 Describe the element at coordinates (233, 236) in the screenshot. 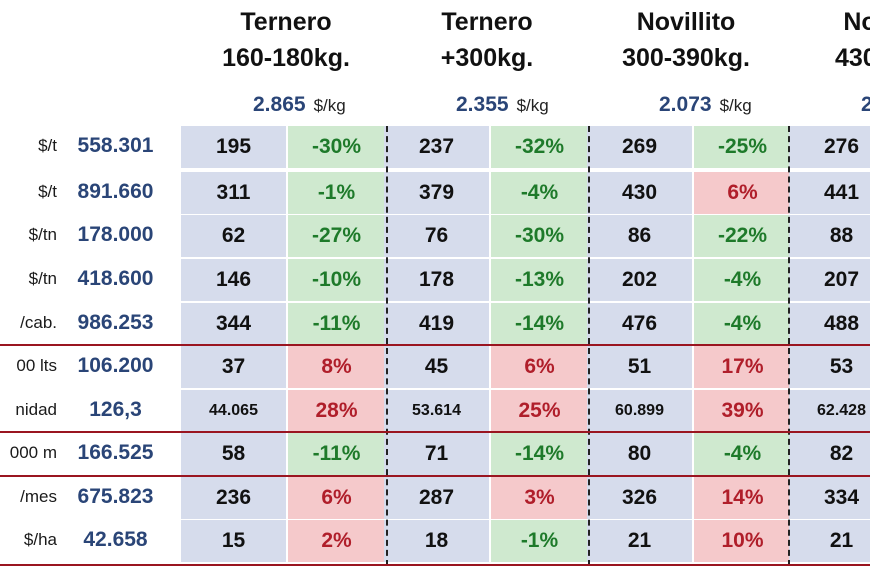

I see `table-cell-value: 62` at that location.